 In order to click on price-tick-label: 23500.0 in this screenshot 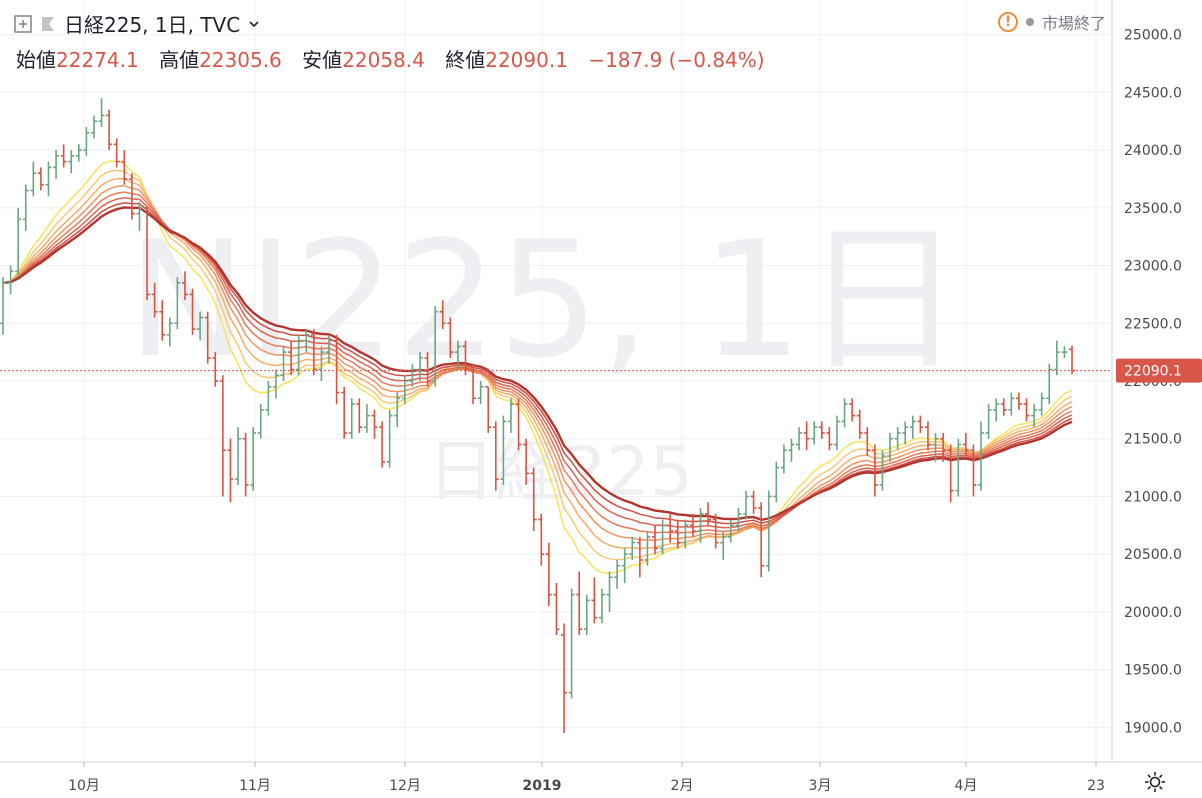, I will do `click(1153, 209)`.